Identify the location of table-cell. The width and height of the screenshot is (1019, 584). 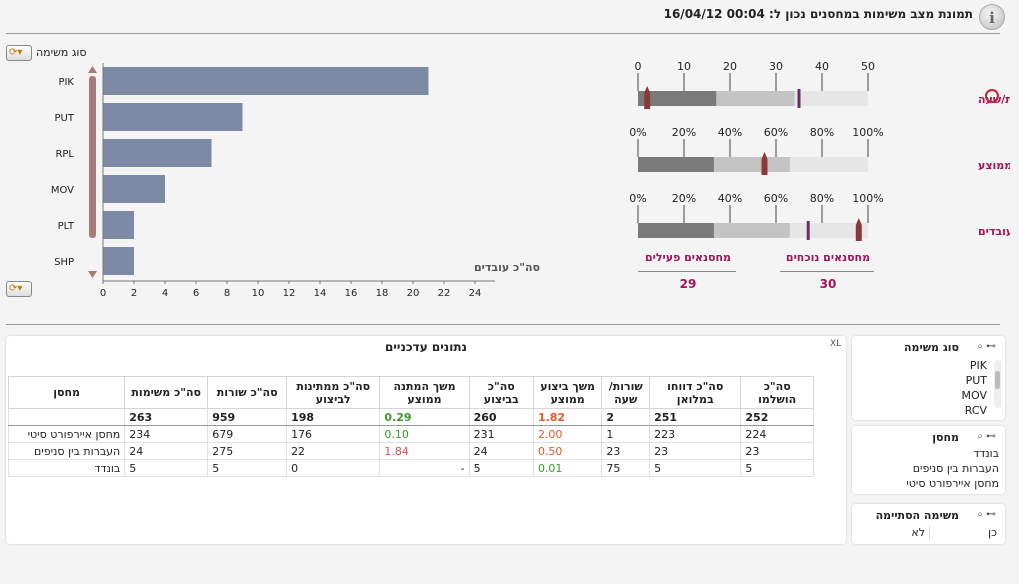
(66, 417).